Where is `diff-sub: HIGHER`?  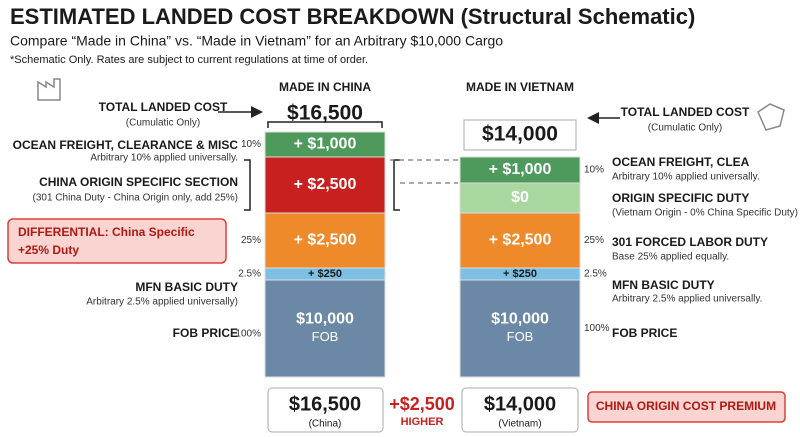
diff-sub: HIGHER is located at coordinates (422, 422).